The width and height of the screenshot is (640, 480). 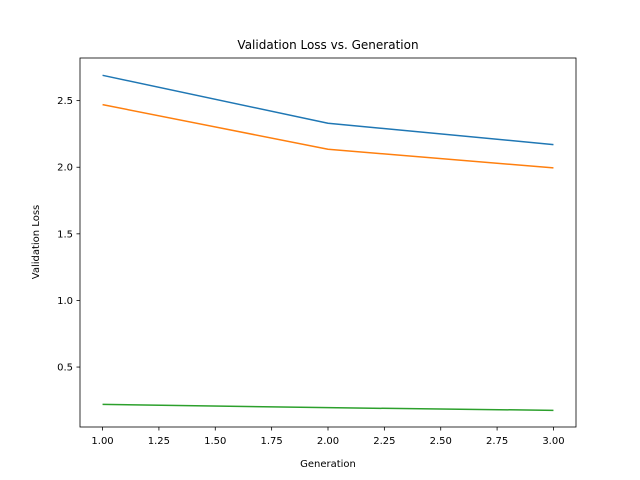 What do you see at coordinates (65, 301) in the screenshot?
I see `y-tick-label: 1.0` at bounding box center [65, 301].